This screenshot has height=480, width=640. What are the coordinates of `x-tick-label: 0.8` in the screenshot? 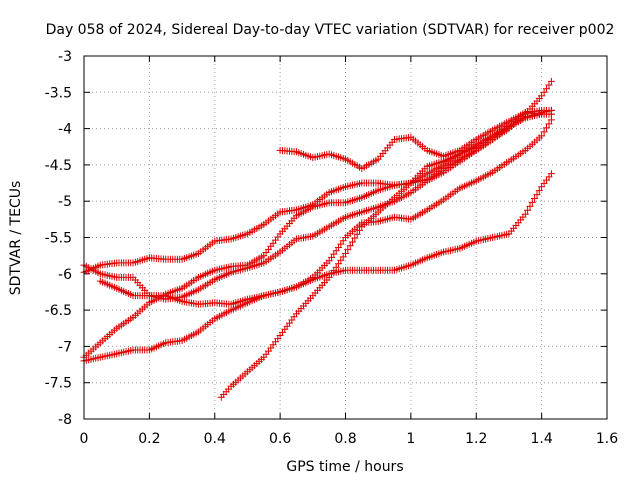 It's located at (345, 439).